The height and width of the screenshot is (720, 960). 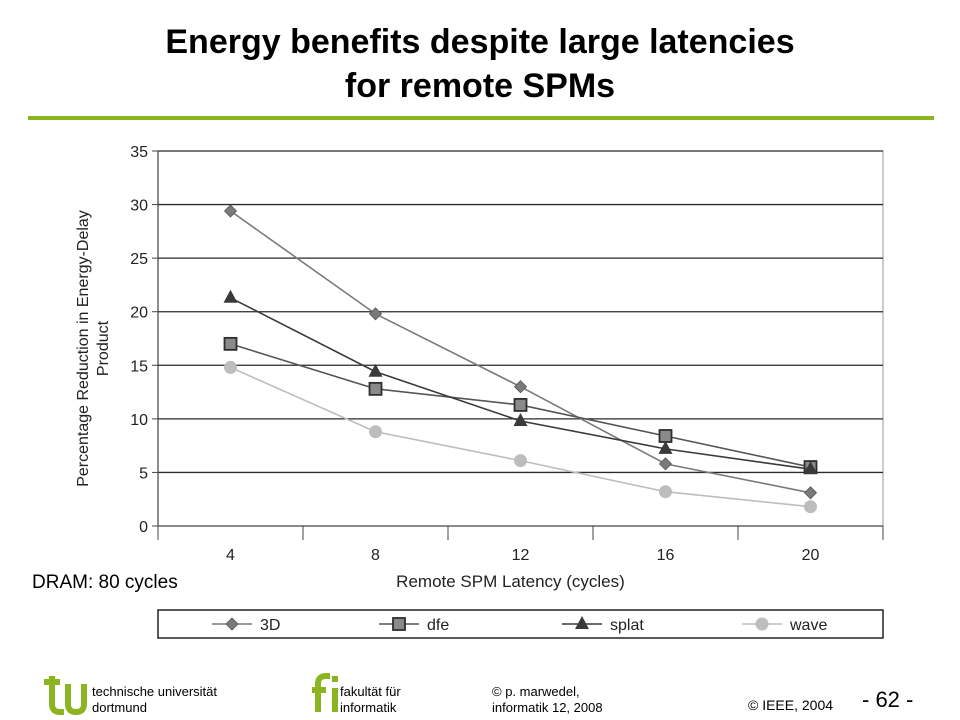 I want to click on footer-faculty-line-2: informatik, so click(x=368, y=707).